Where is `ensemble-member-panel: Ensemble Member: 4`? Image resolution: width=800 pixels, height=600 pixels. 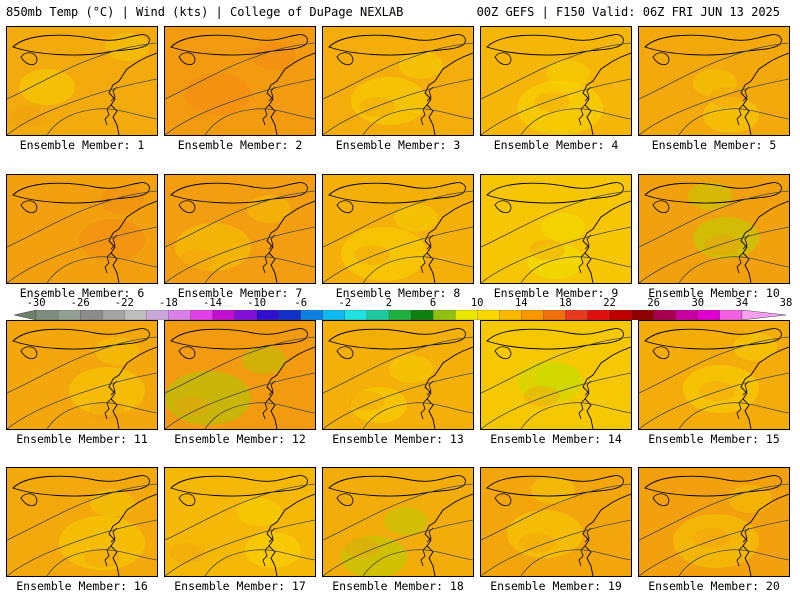 ensemble-member-panel: Ensemble Member: 4 is located at coordinates (556, 91).